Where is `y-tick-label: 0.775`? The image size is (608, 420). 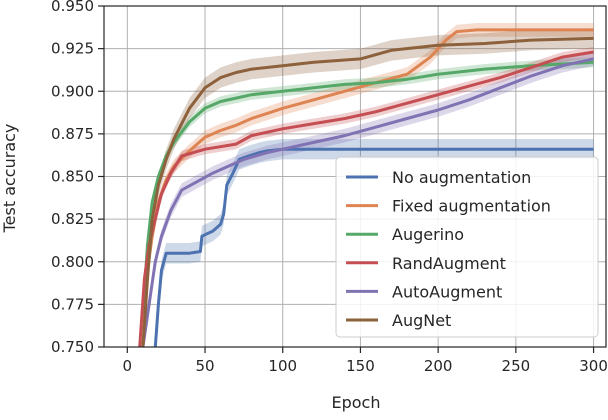
y-tick-label: 0.775 is located at coordinates (72, 304).